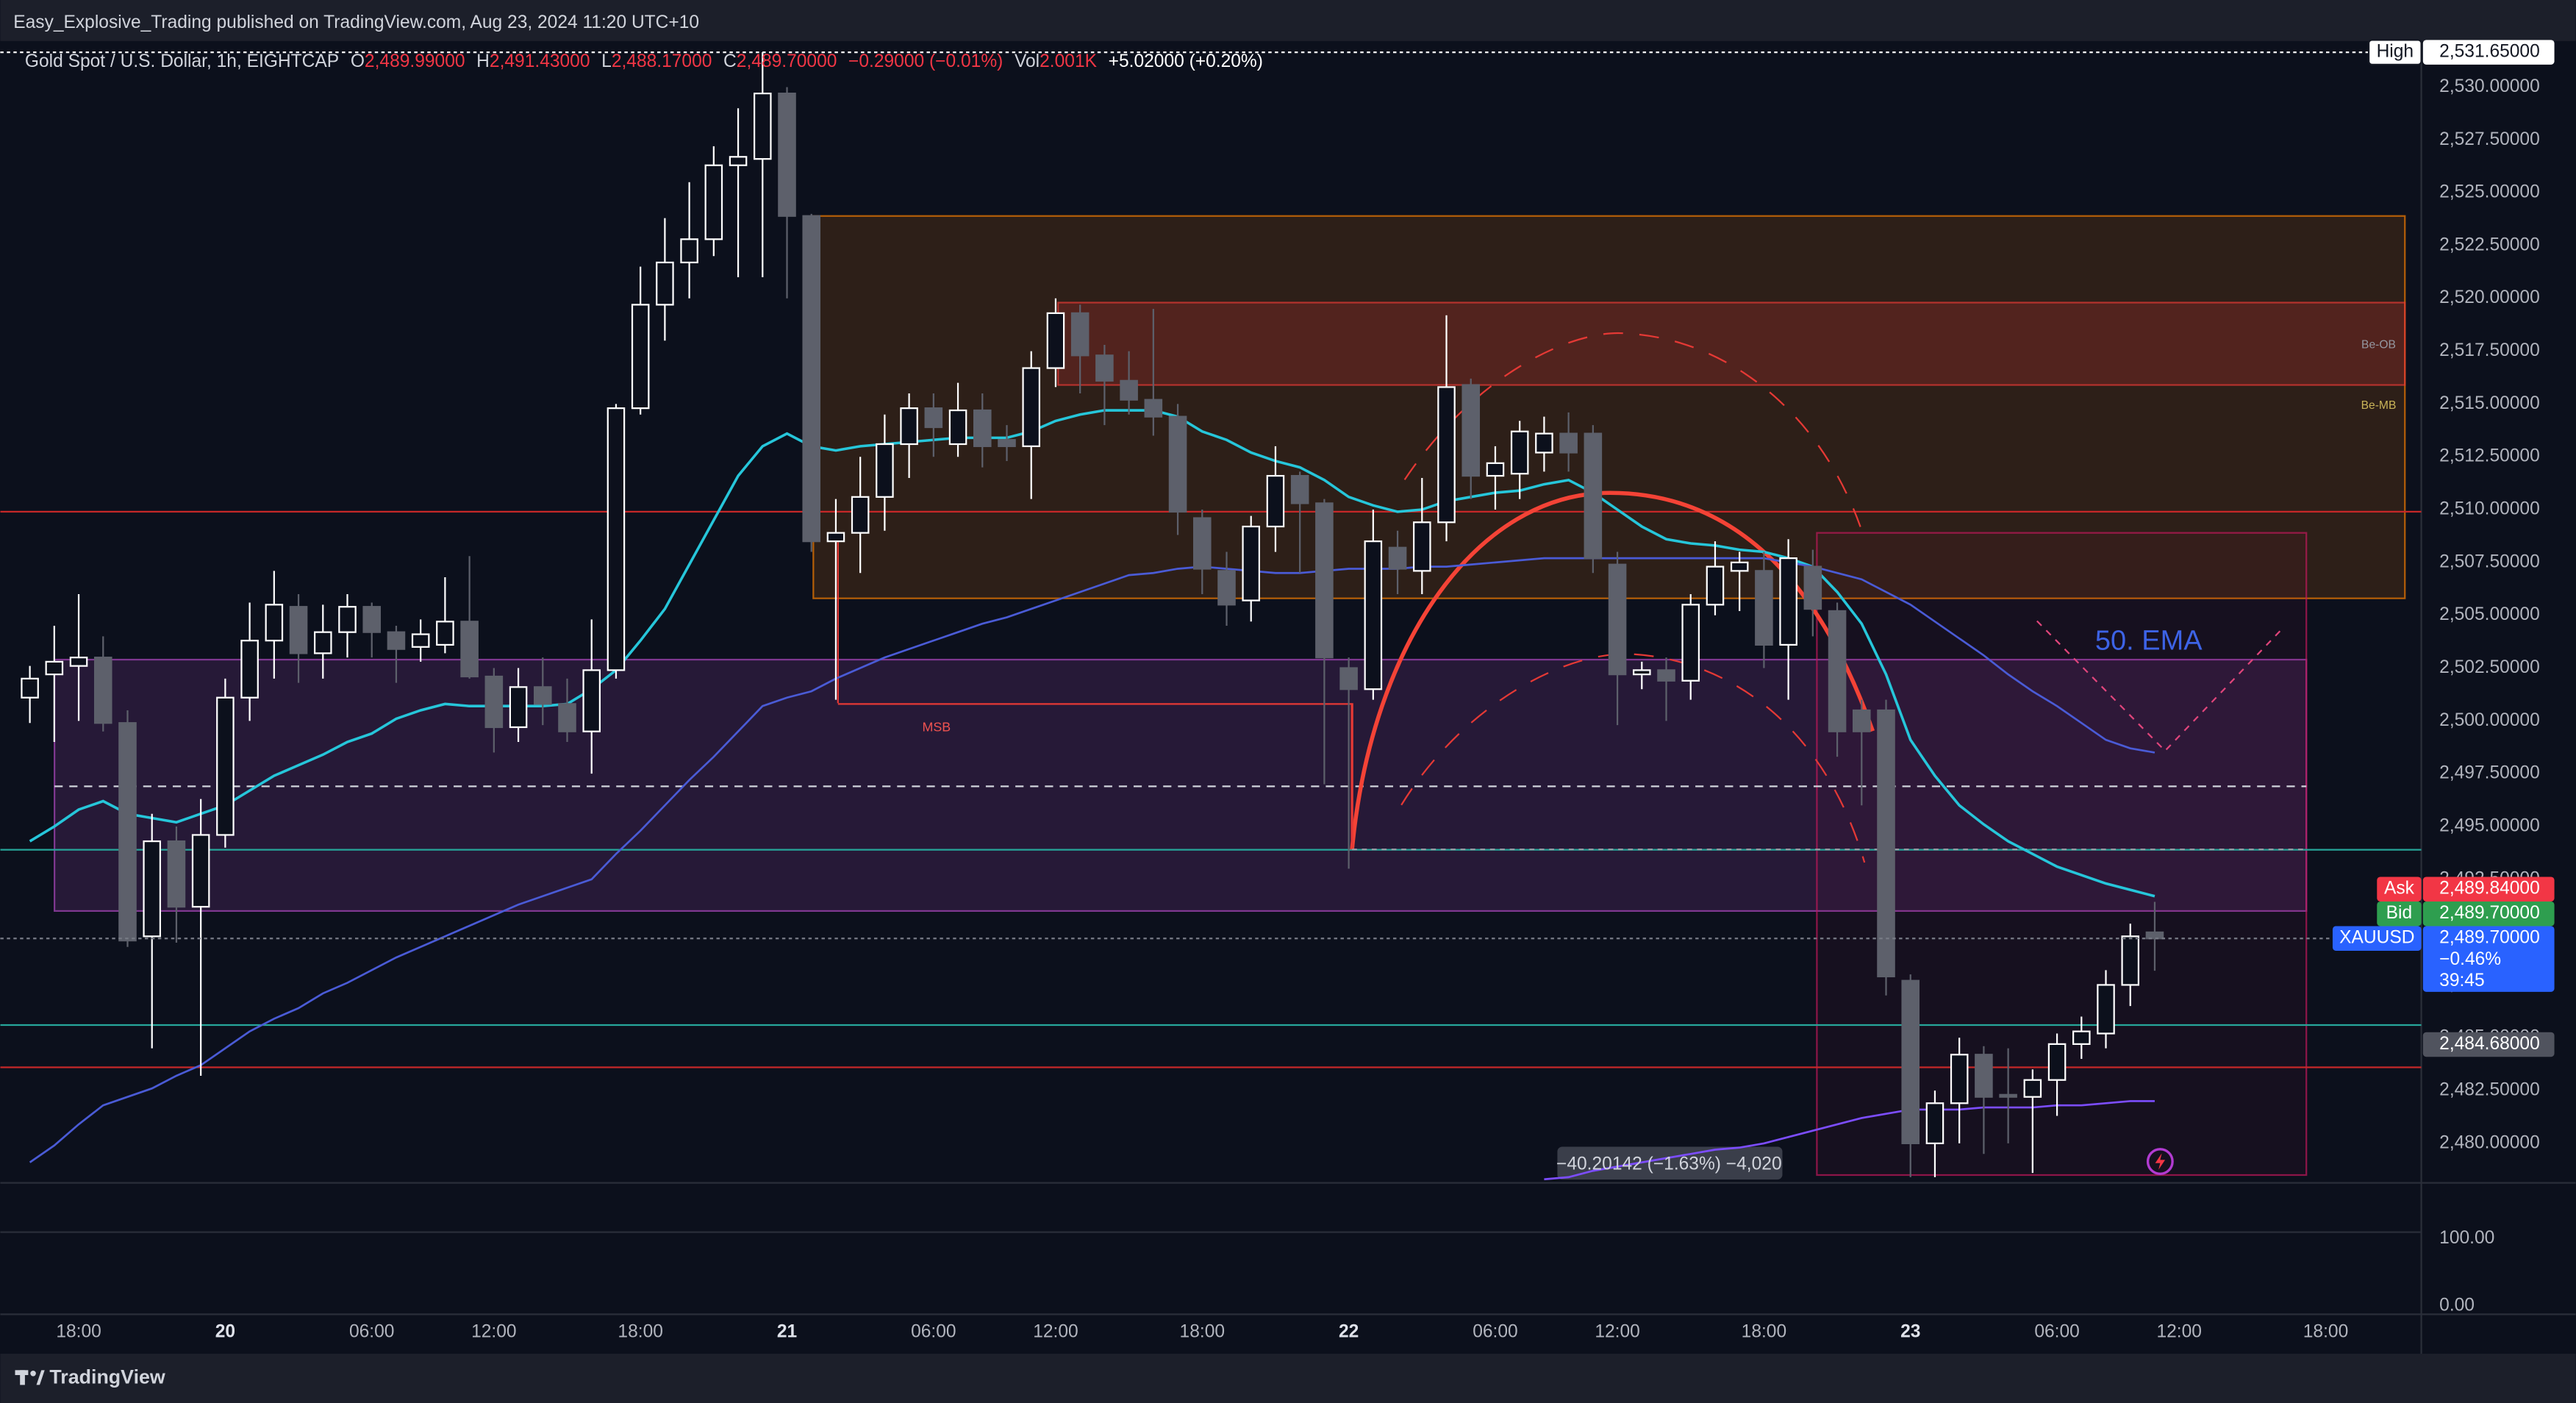 The height and width of the screenshot is (1403, 2576). I want to click on alert-icon, so click(2160, 1161).